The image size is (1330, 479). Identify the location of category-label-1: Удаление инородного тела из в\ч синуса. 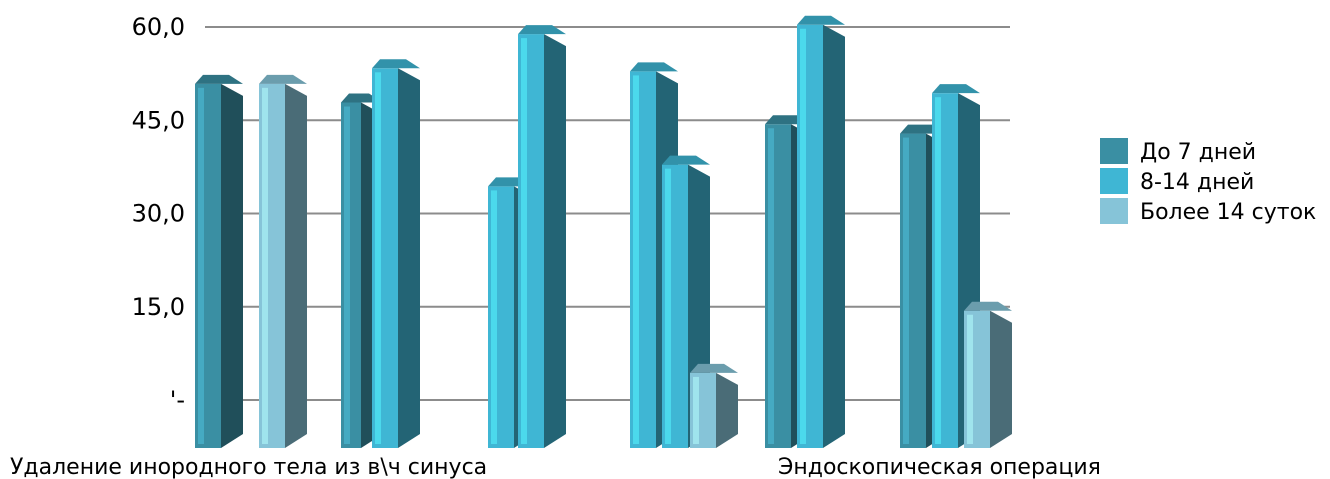
(248, 467).